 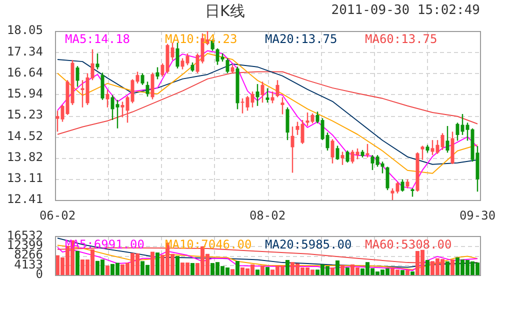 What do you see at coordinates (208, 244) in the screenshot?
I see `series-label: MA10:7046.00` at bounding box center [208, 244].